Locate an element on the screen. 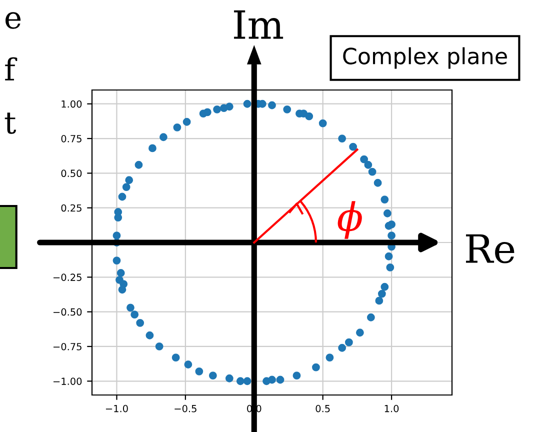  y-tick-label: 1.00 is located at coordinates (72, 104).